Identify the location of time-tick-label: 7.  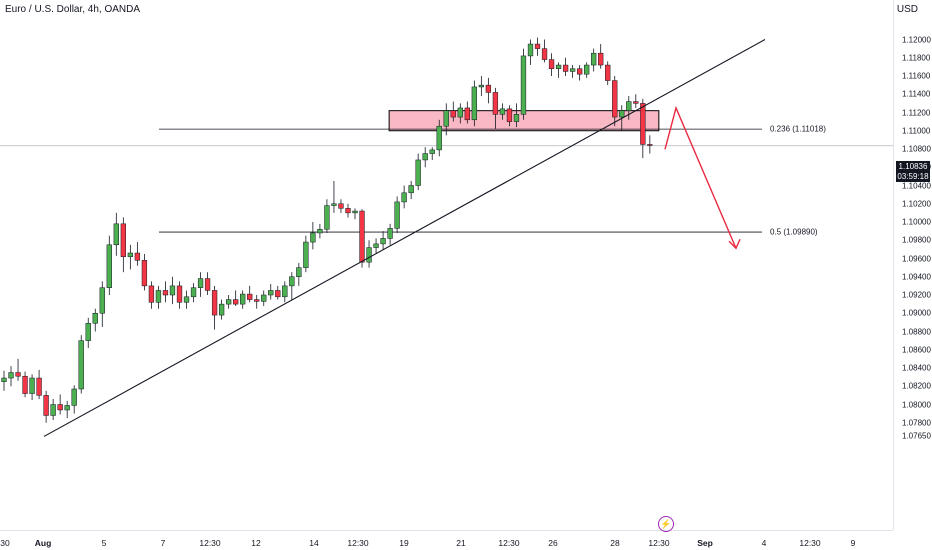
(163, 543).